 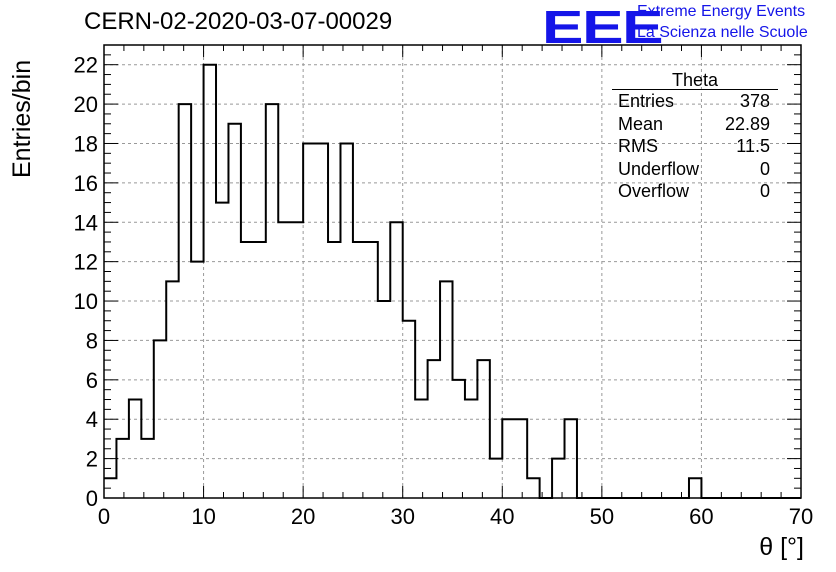 What do you see at coordinates (303, 516) in the screenshot?
I see `x-tick-label: 20` at bounding box center [303, 516].